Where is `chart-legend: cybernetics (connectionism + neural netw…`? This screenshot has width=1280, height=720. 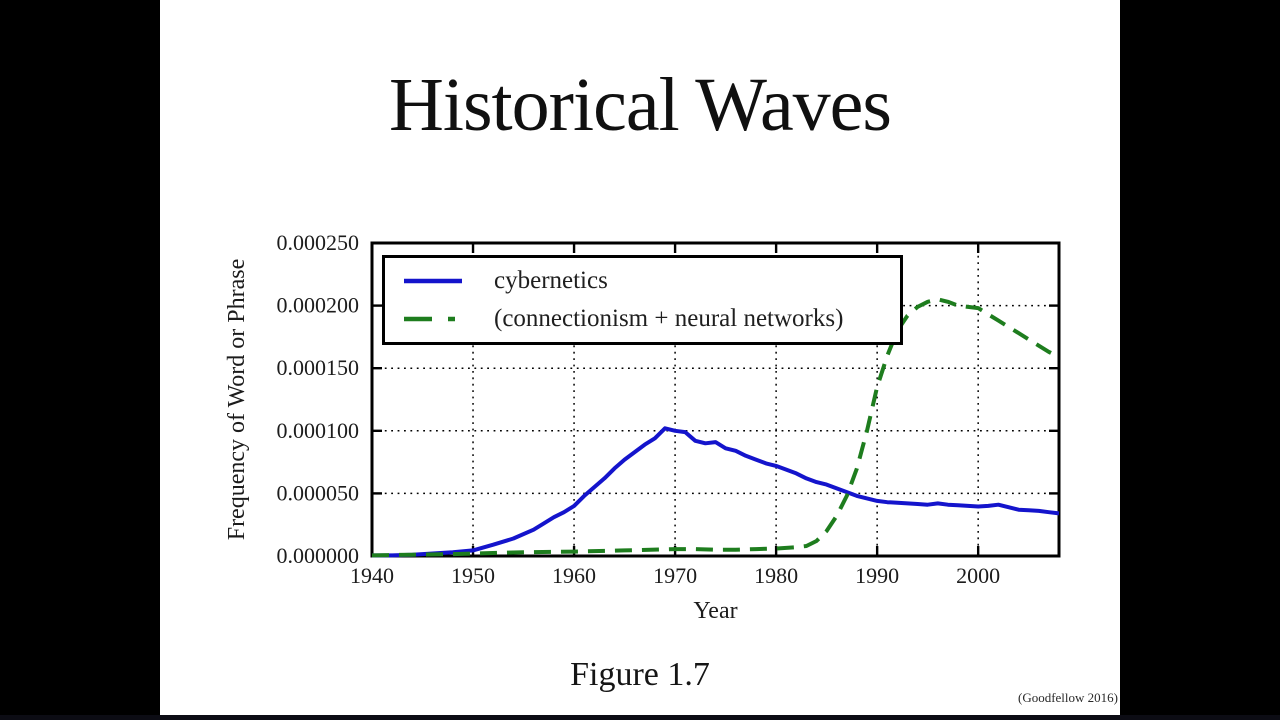
chart-legend: cybernetics (connectionism + neural netw… is located at coordinates (642, 300).